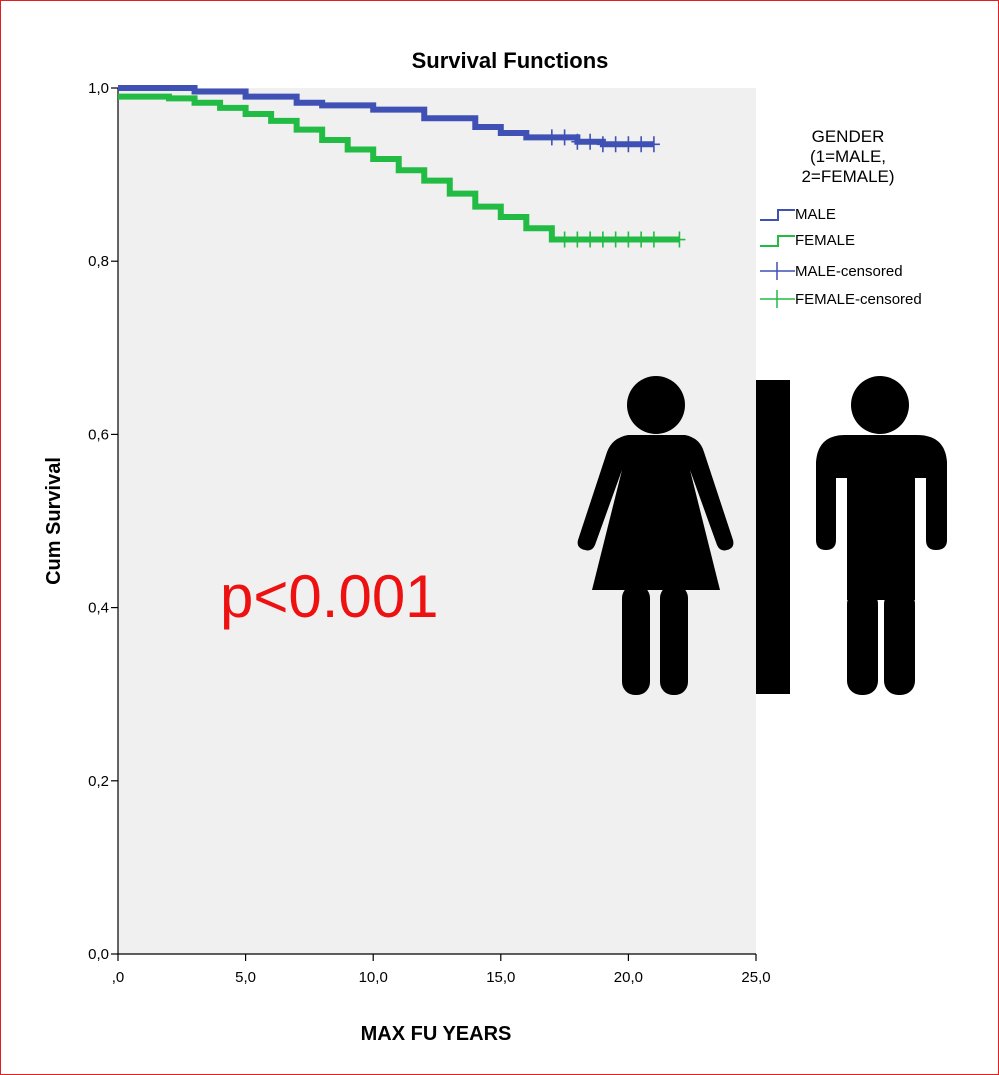 The image size is (999, 1075). Describe the element at coordinates (815, 214) in the screenshot. I see `legend-label-male: MALE` at that location.